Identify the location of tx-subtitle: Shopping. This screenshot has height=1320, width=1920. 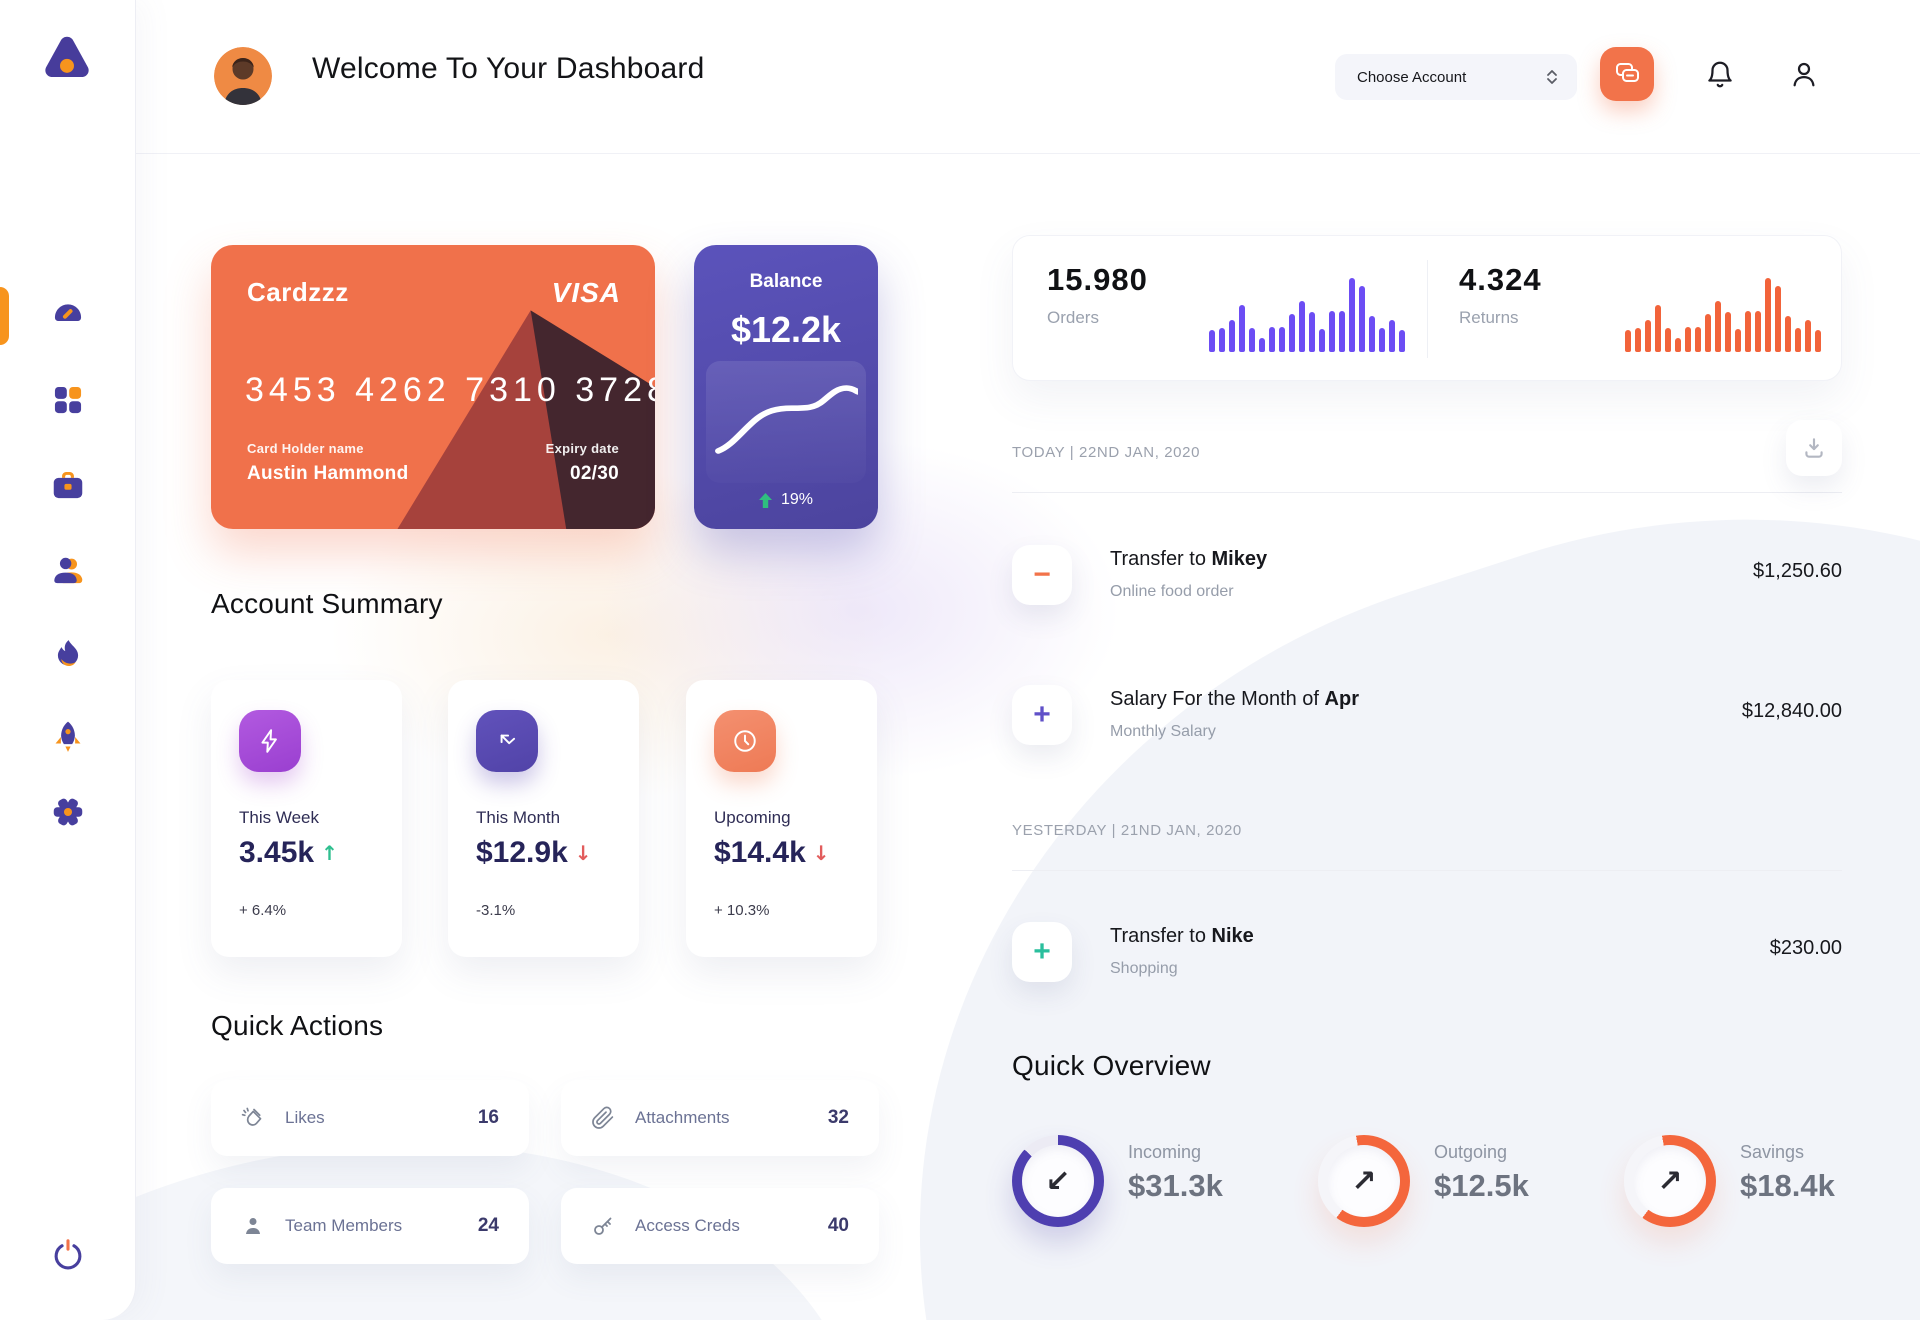
(1144, 968).